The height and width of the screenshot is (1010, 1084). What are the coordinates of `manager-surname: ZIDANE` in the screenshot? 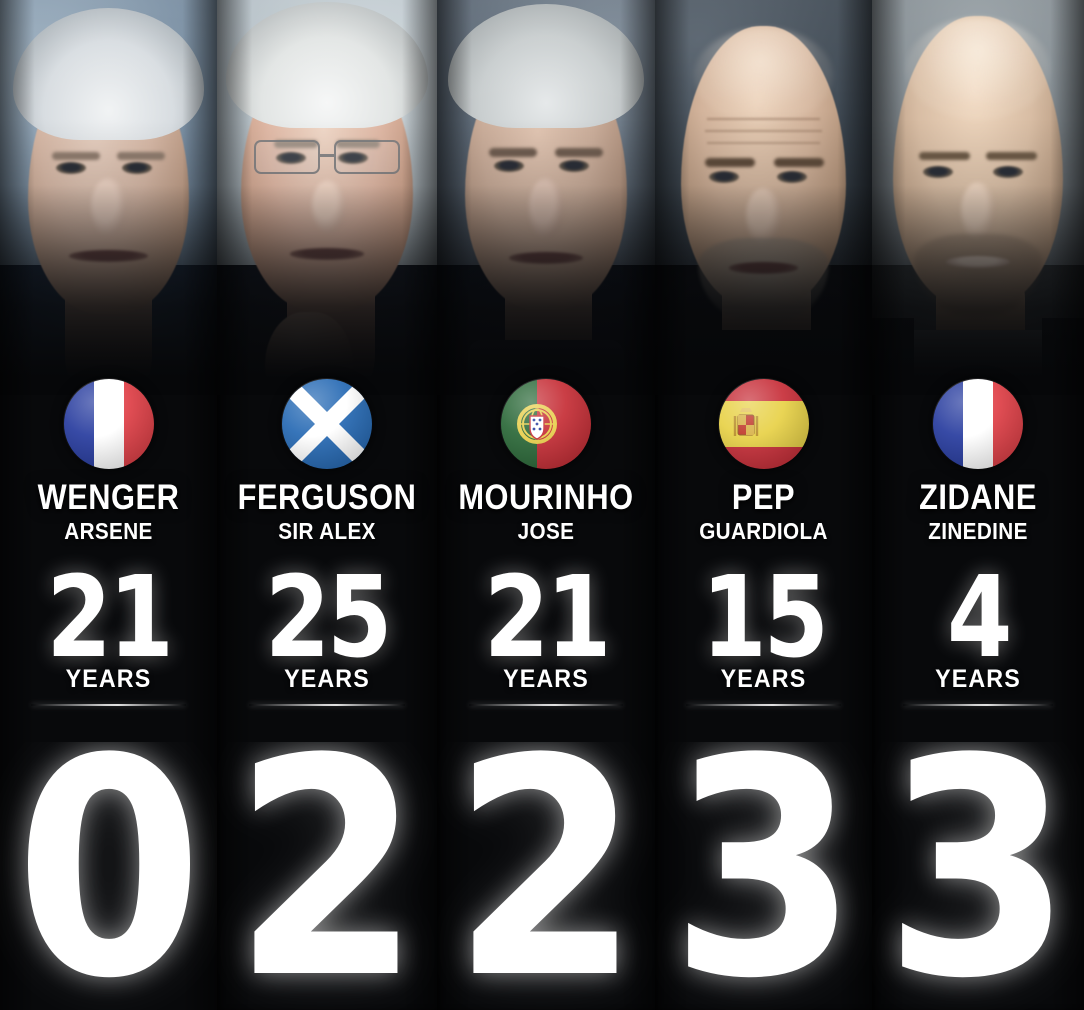 It's located at (978, 497).